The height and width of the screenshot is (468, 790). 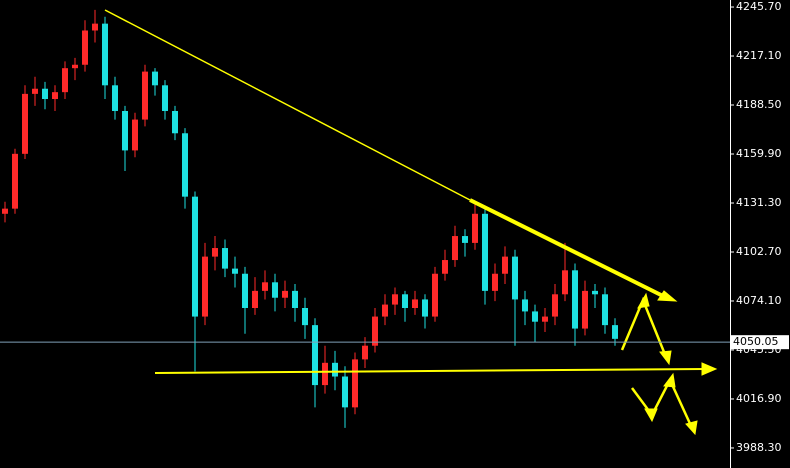 I want to click on y-tick-label: 4245.70, so click(x=759, y=6).